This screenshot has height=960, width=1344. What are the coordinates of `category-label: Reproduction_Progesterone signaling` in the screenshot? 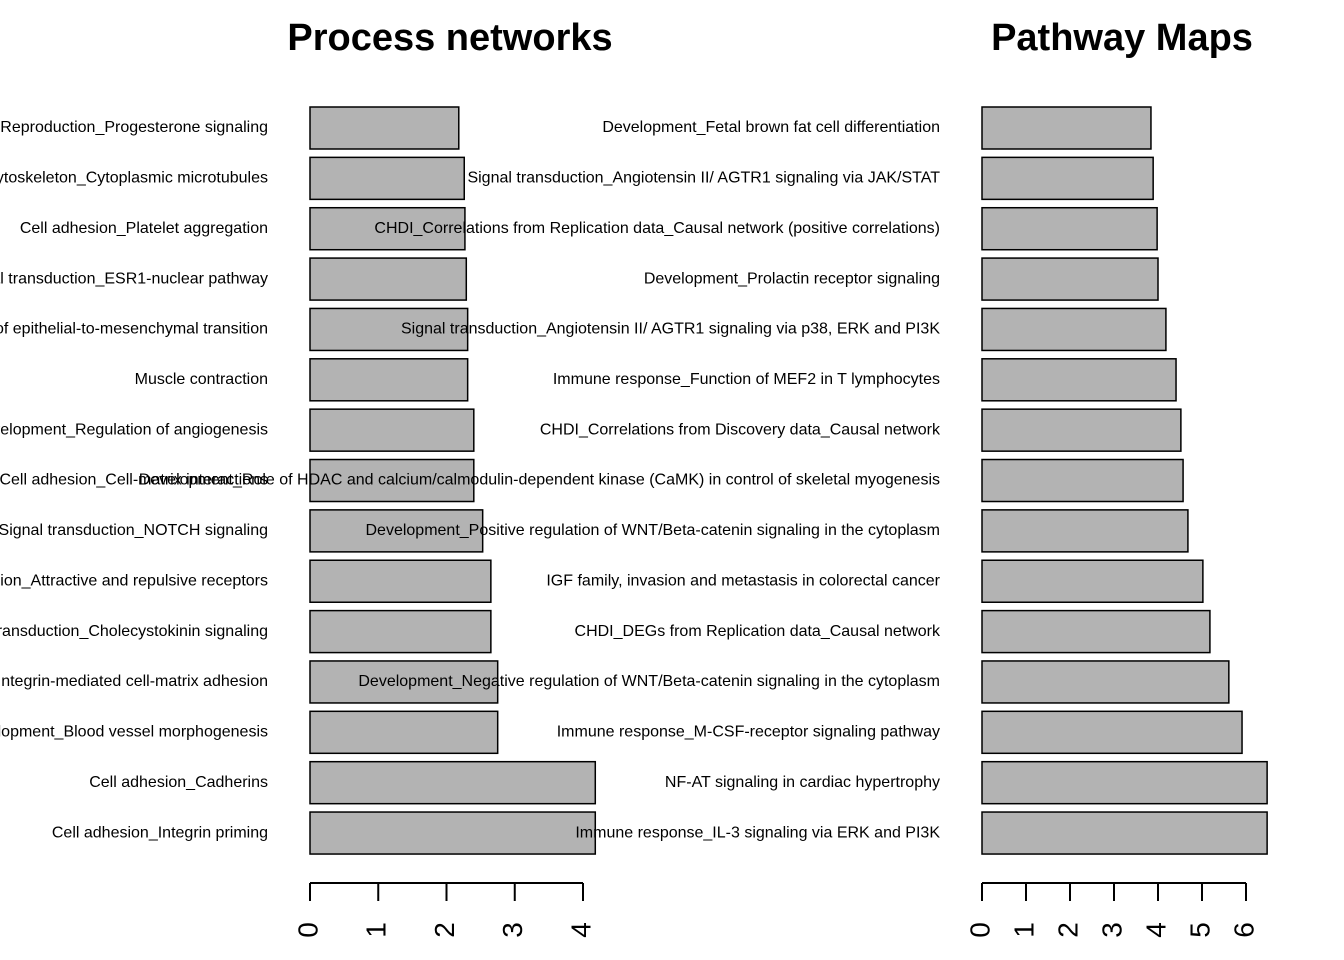 It's located at (134, 127).